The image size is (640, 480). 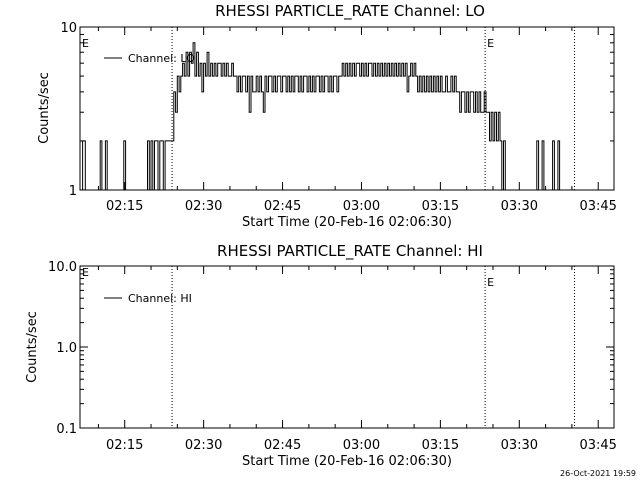 What do you see at coordinates (160, 298) in the screenshot?
I see `legend-label-hi: Channel: HI` at bounding box center [160, 298].